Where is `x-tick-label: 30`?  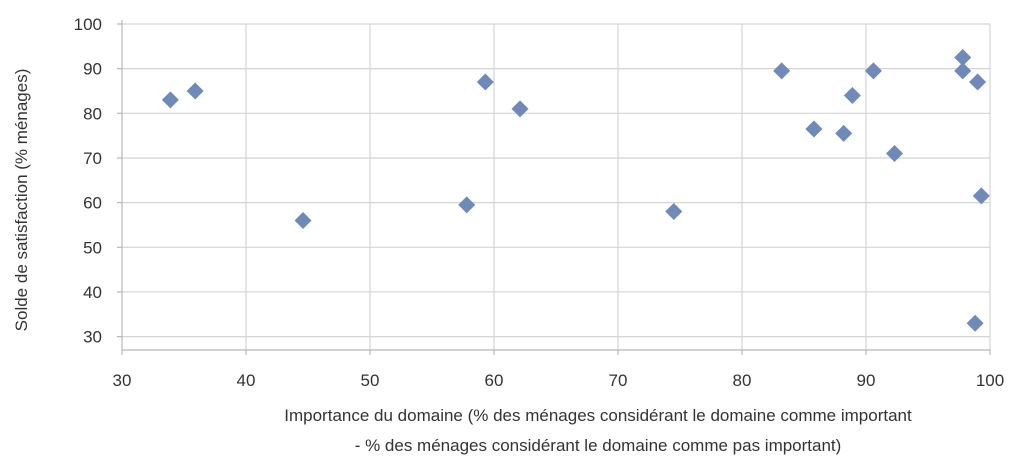
x-tick-label: 30 is located at coordinates (122, 380).